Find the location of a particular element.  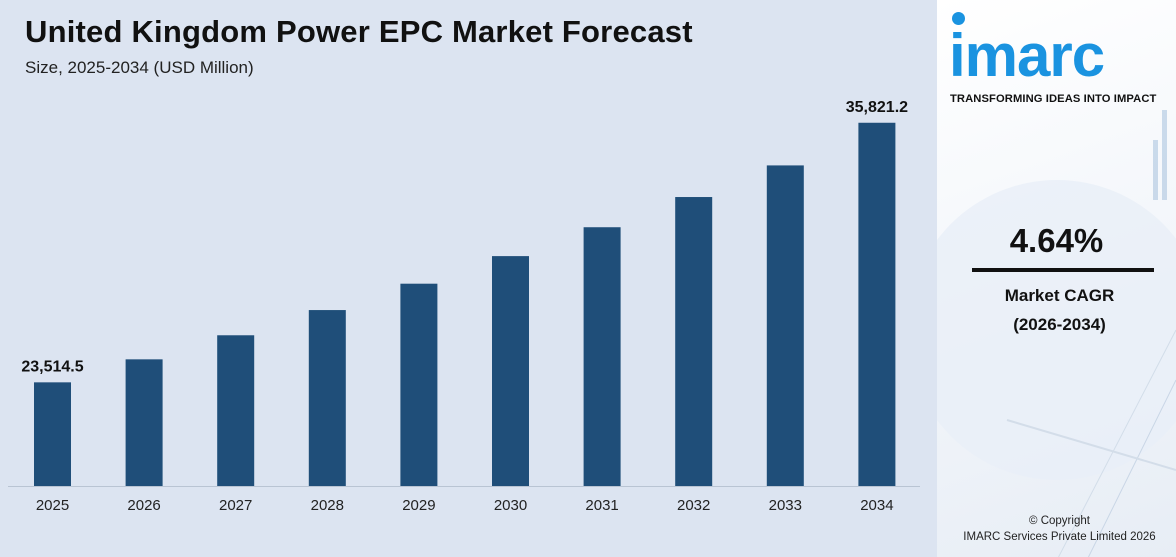

bar-2027 is located at coordinates (236, 410).